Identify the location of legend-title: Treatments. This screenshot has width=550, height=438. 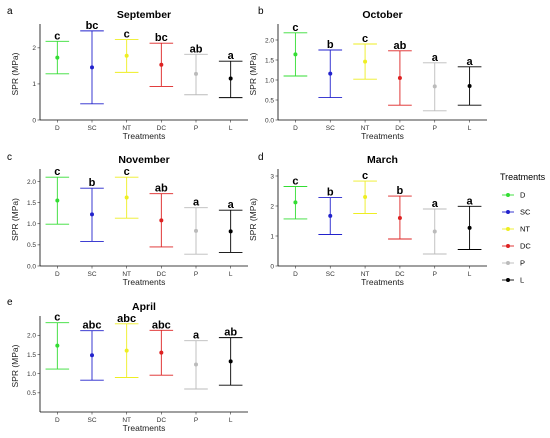
(523, 177).